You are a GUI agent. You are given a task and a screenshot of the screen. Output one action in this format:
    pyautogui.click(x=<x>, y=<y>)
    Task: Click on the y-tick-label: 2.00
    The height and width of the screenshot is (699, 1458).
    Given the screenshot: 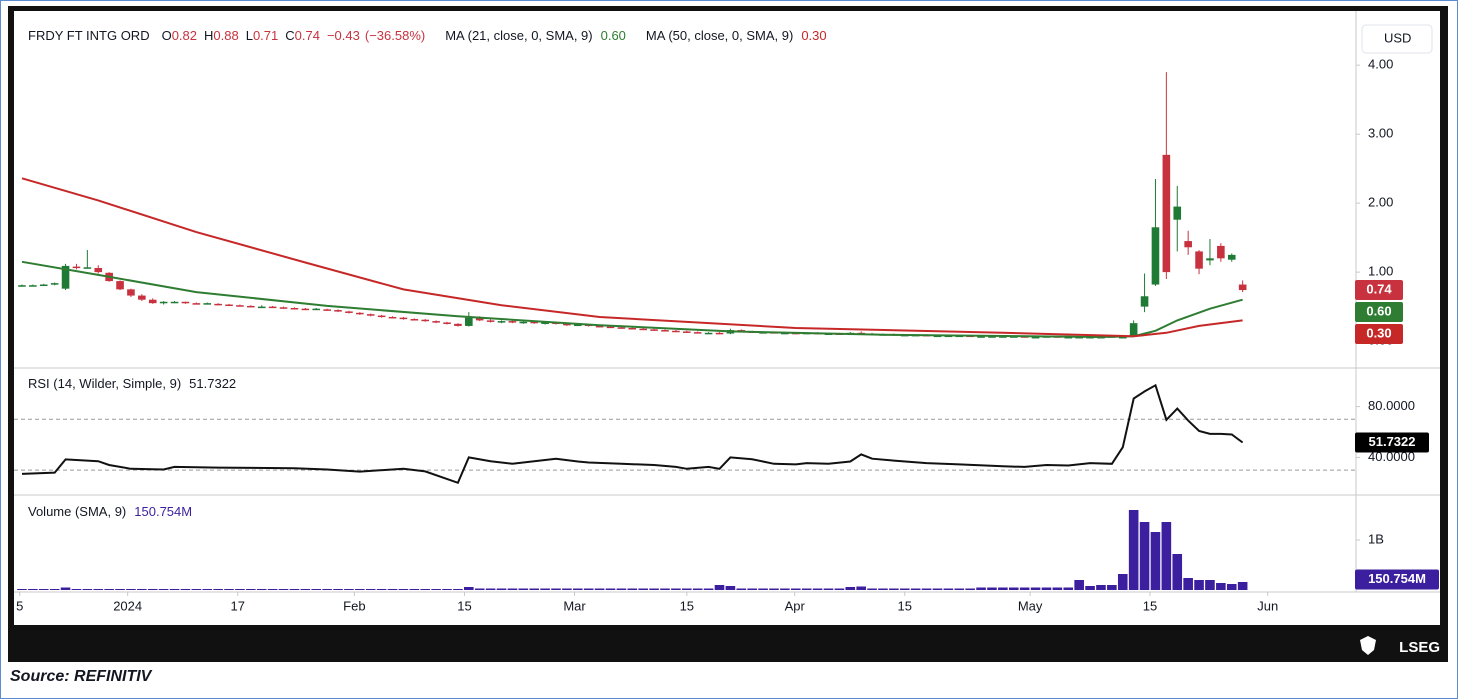 What is the action you would take?
    pyautogui.click(x=1380, y=202)
    